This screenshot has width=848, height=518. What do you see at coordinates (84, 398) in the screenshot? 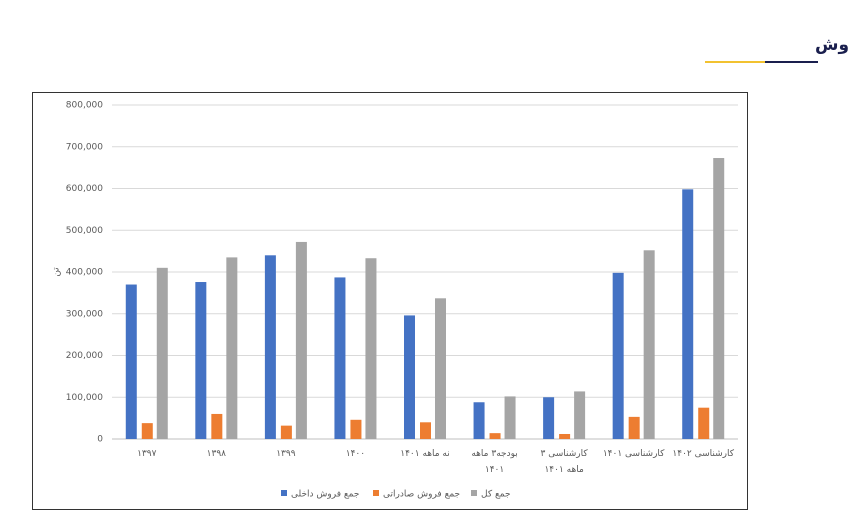
I see `y-tick-label: 100,000` at bounding box center [84, 398].